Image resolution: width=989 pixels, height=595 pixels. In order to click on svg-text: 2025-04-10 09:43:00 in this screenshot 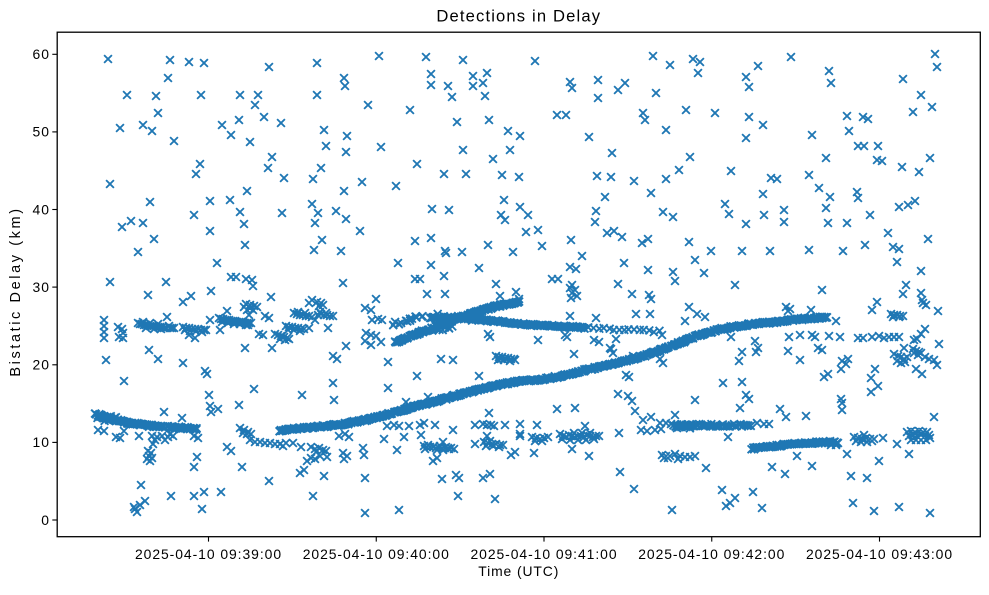, I will do `click(879, 554)`.